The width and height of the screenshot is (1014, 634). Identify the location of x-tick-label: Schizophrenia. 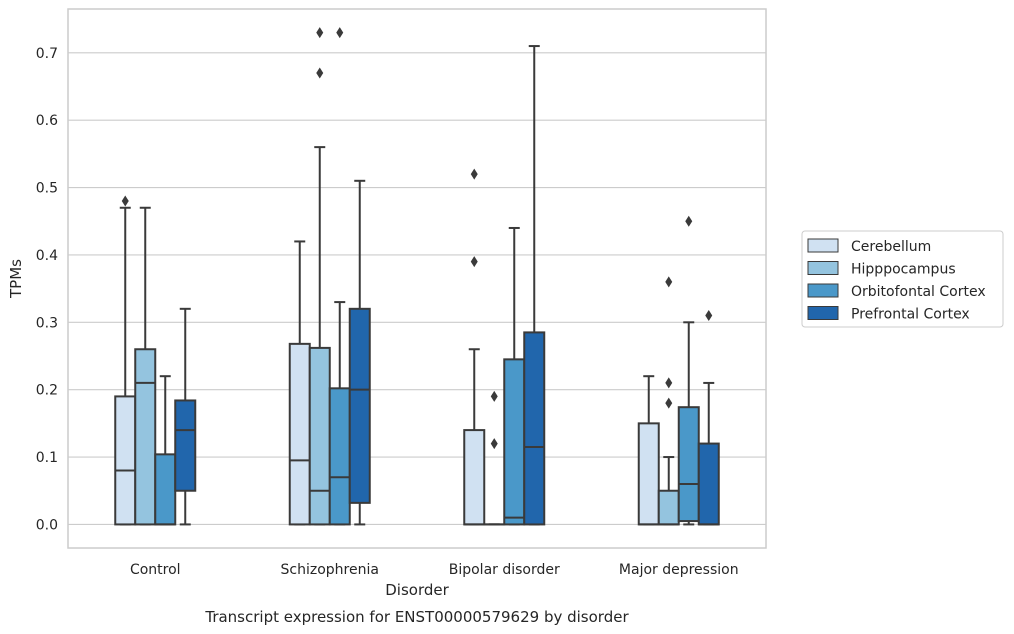
(330, 570).